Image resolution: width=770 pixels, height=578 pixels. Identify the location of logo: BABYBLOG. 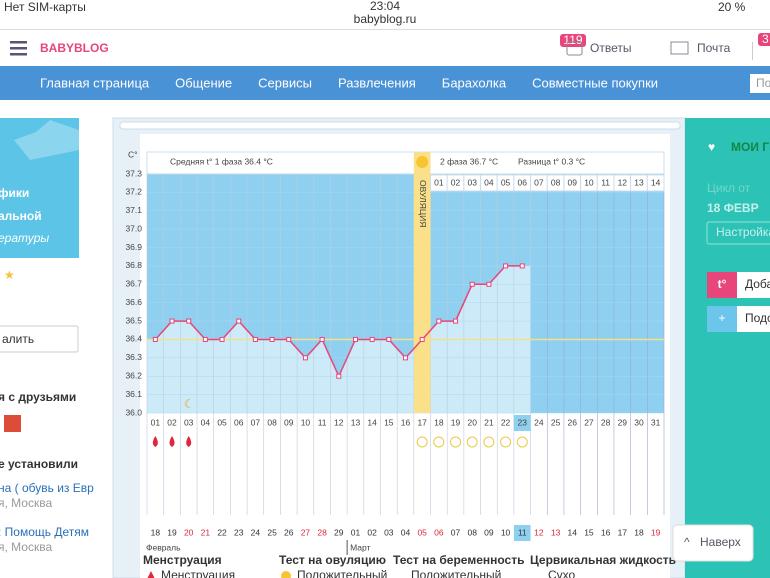
(74, 48).